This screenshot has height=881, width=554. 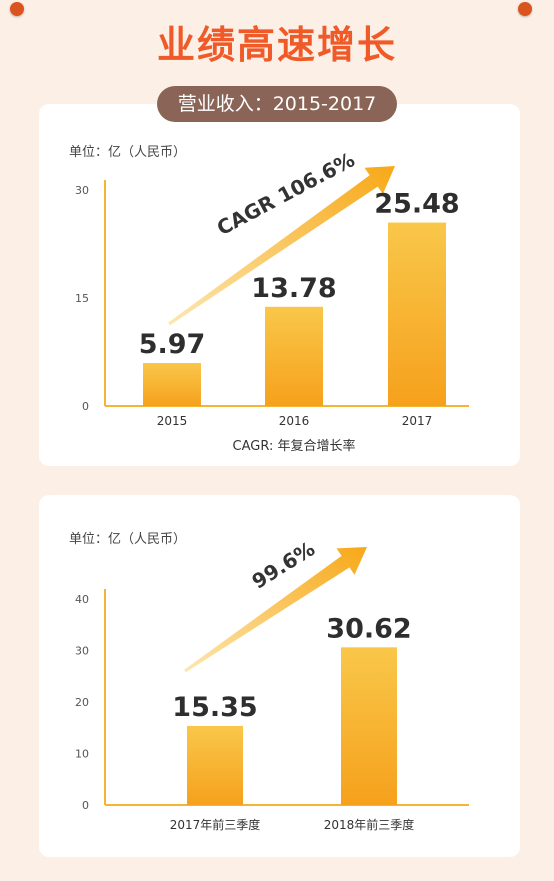 I want to click on value-label: 15.35, so click(x=214, y=707).